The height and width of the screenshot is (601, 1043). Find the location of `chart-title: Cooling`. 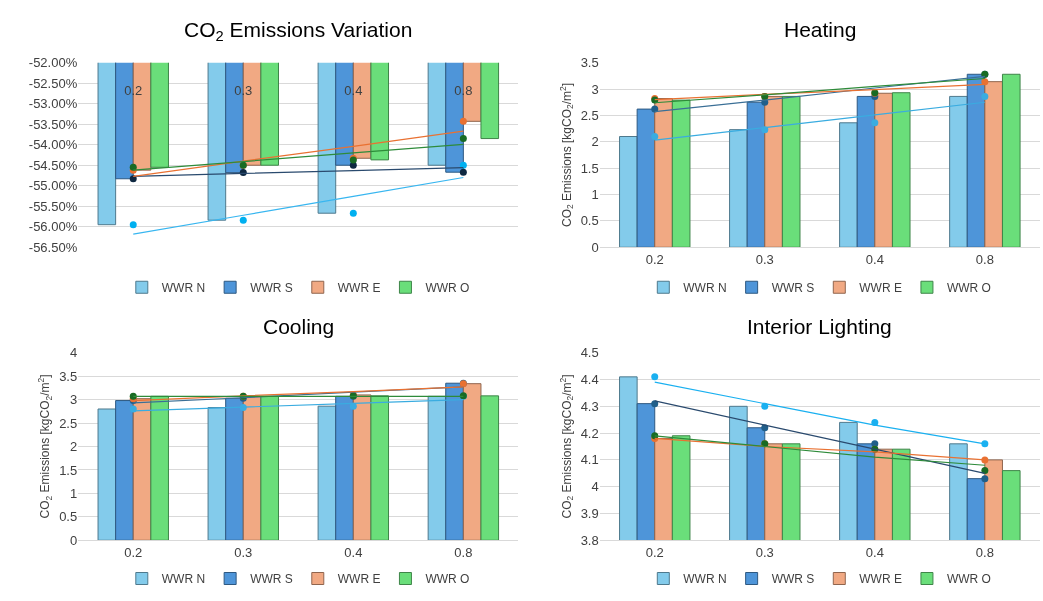

chart-title: Cooling is located at coordinates (299, 326).